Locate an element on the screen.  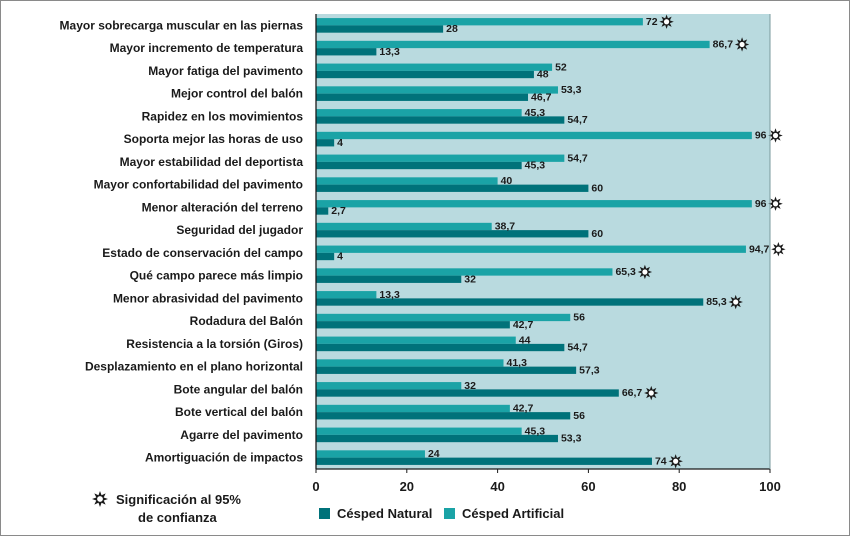
category-label: Rodadura del Balón is located at coordinates (246, 321).